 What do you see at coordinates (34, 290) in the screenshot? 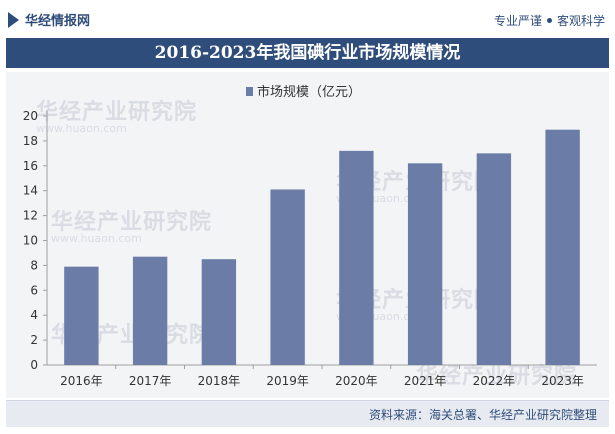
I see `y-tick-label: 6` at bounding box center [34, 290].